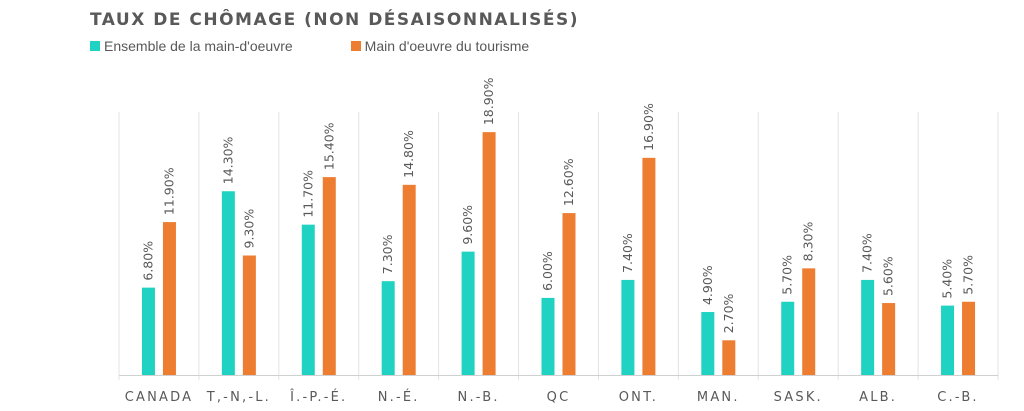 This screenshot has height=411, width=1024. What do you see at coordinates (318, 397) in the screenshot?
I see `category-label: Î.-P.-É.` at bounding box center [318, 397].